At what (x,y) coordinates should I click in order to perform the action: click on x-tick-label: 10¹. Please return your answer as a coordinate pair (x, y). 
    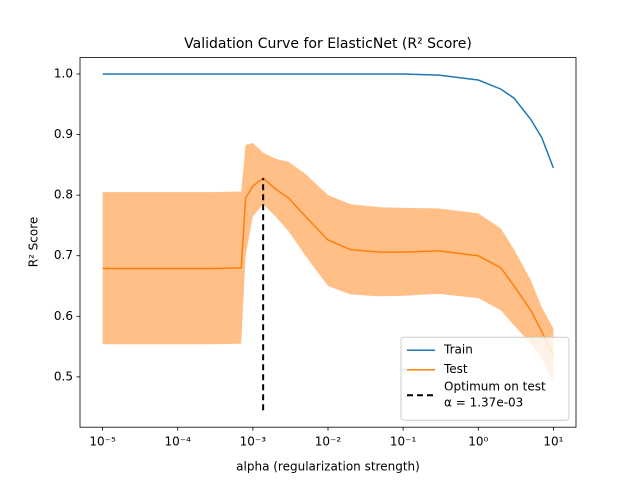
    Looking at the image, I should click on (553, 442).